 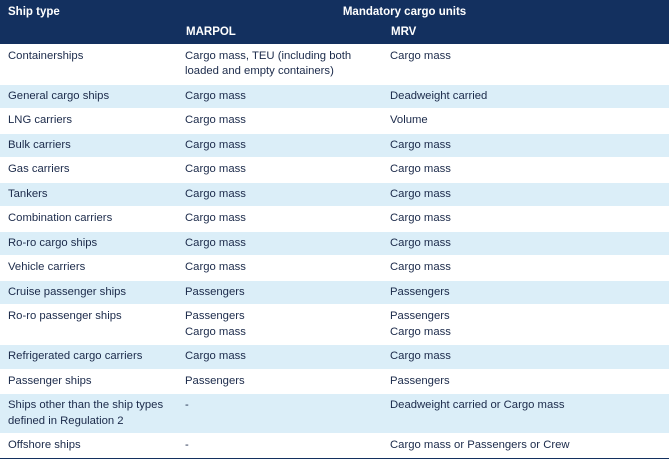 What do you see at coordinates (46, 55) in the screenshot?
I see `ship-type-cell-text: Containerships` at bounding box center [46, 55].